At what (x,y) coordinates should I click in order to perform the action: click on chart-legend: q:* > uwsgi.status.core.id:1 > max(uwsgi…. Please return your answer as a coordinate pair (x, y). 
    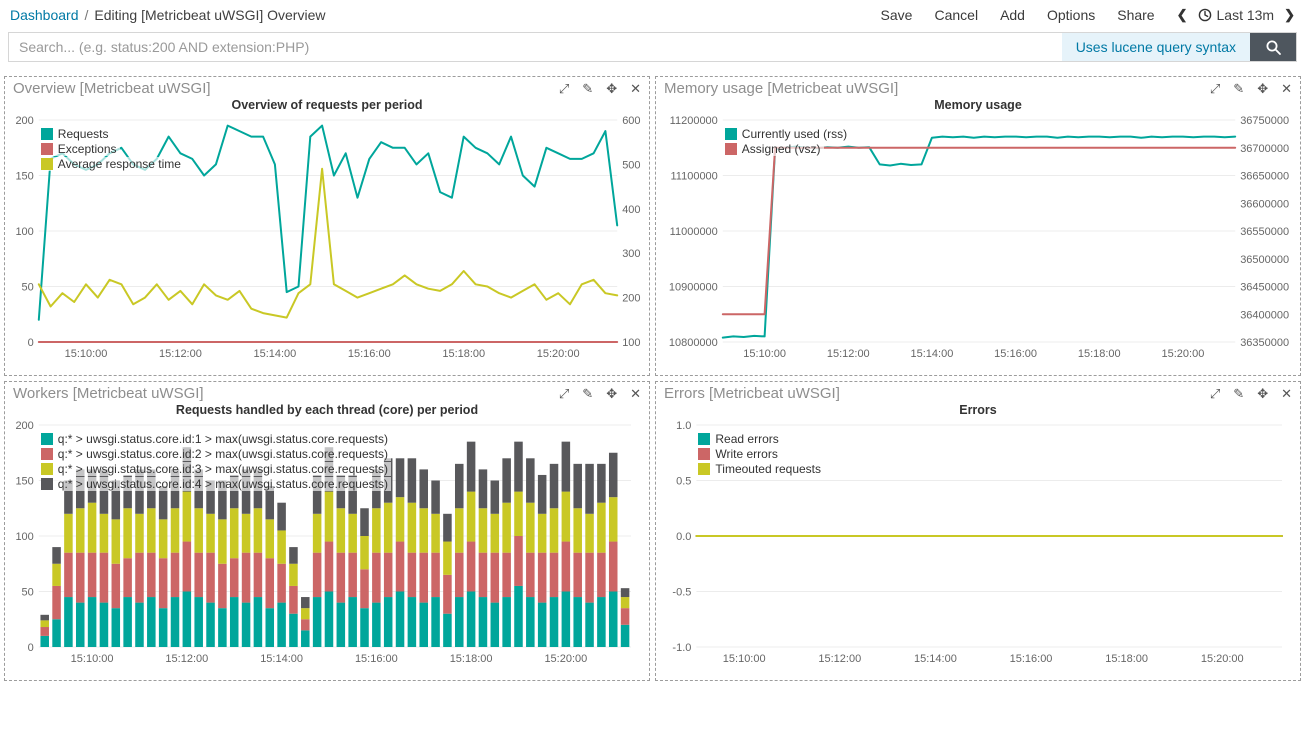
    Looking at the image, I should click on (215, 461).